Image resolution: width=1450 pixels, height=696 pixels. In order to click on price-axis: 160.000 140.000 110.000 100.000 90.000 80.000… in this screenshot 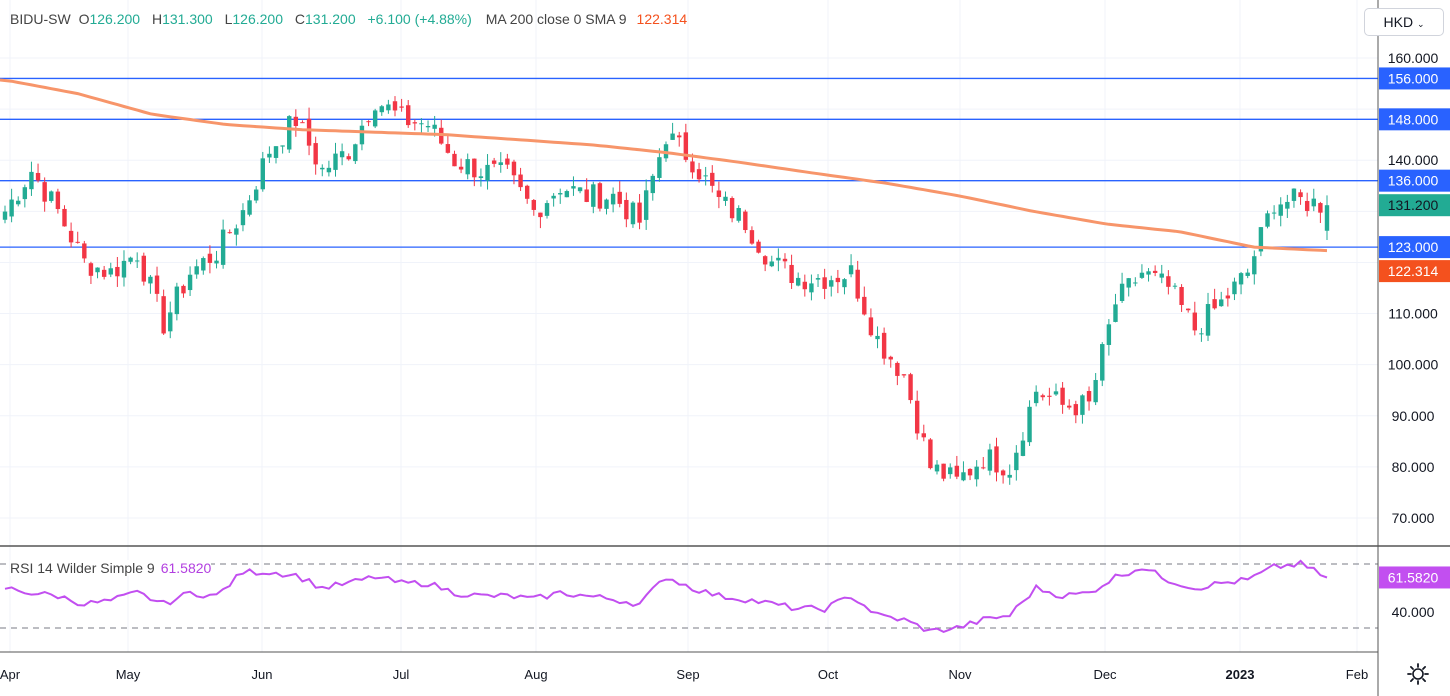, I will do `click(1414, 335)`.